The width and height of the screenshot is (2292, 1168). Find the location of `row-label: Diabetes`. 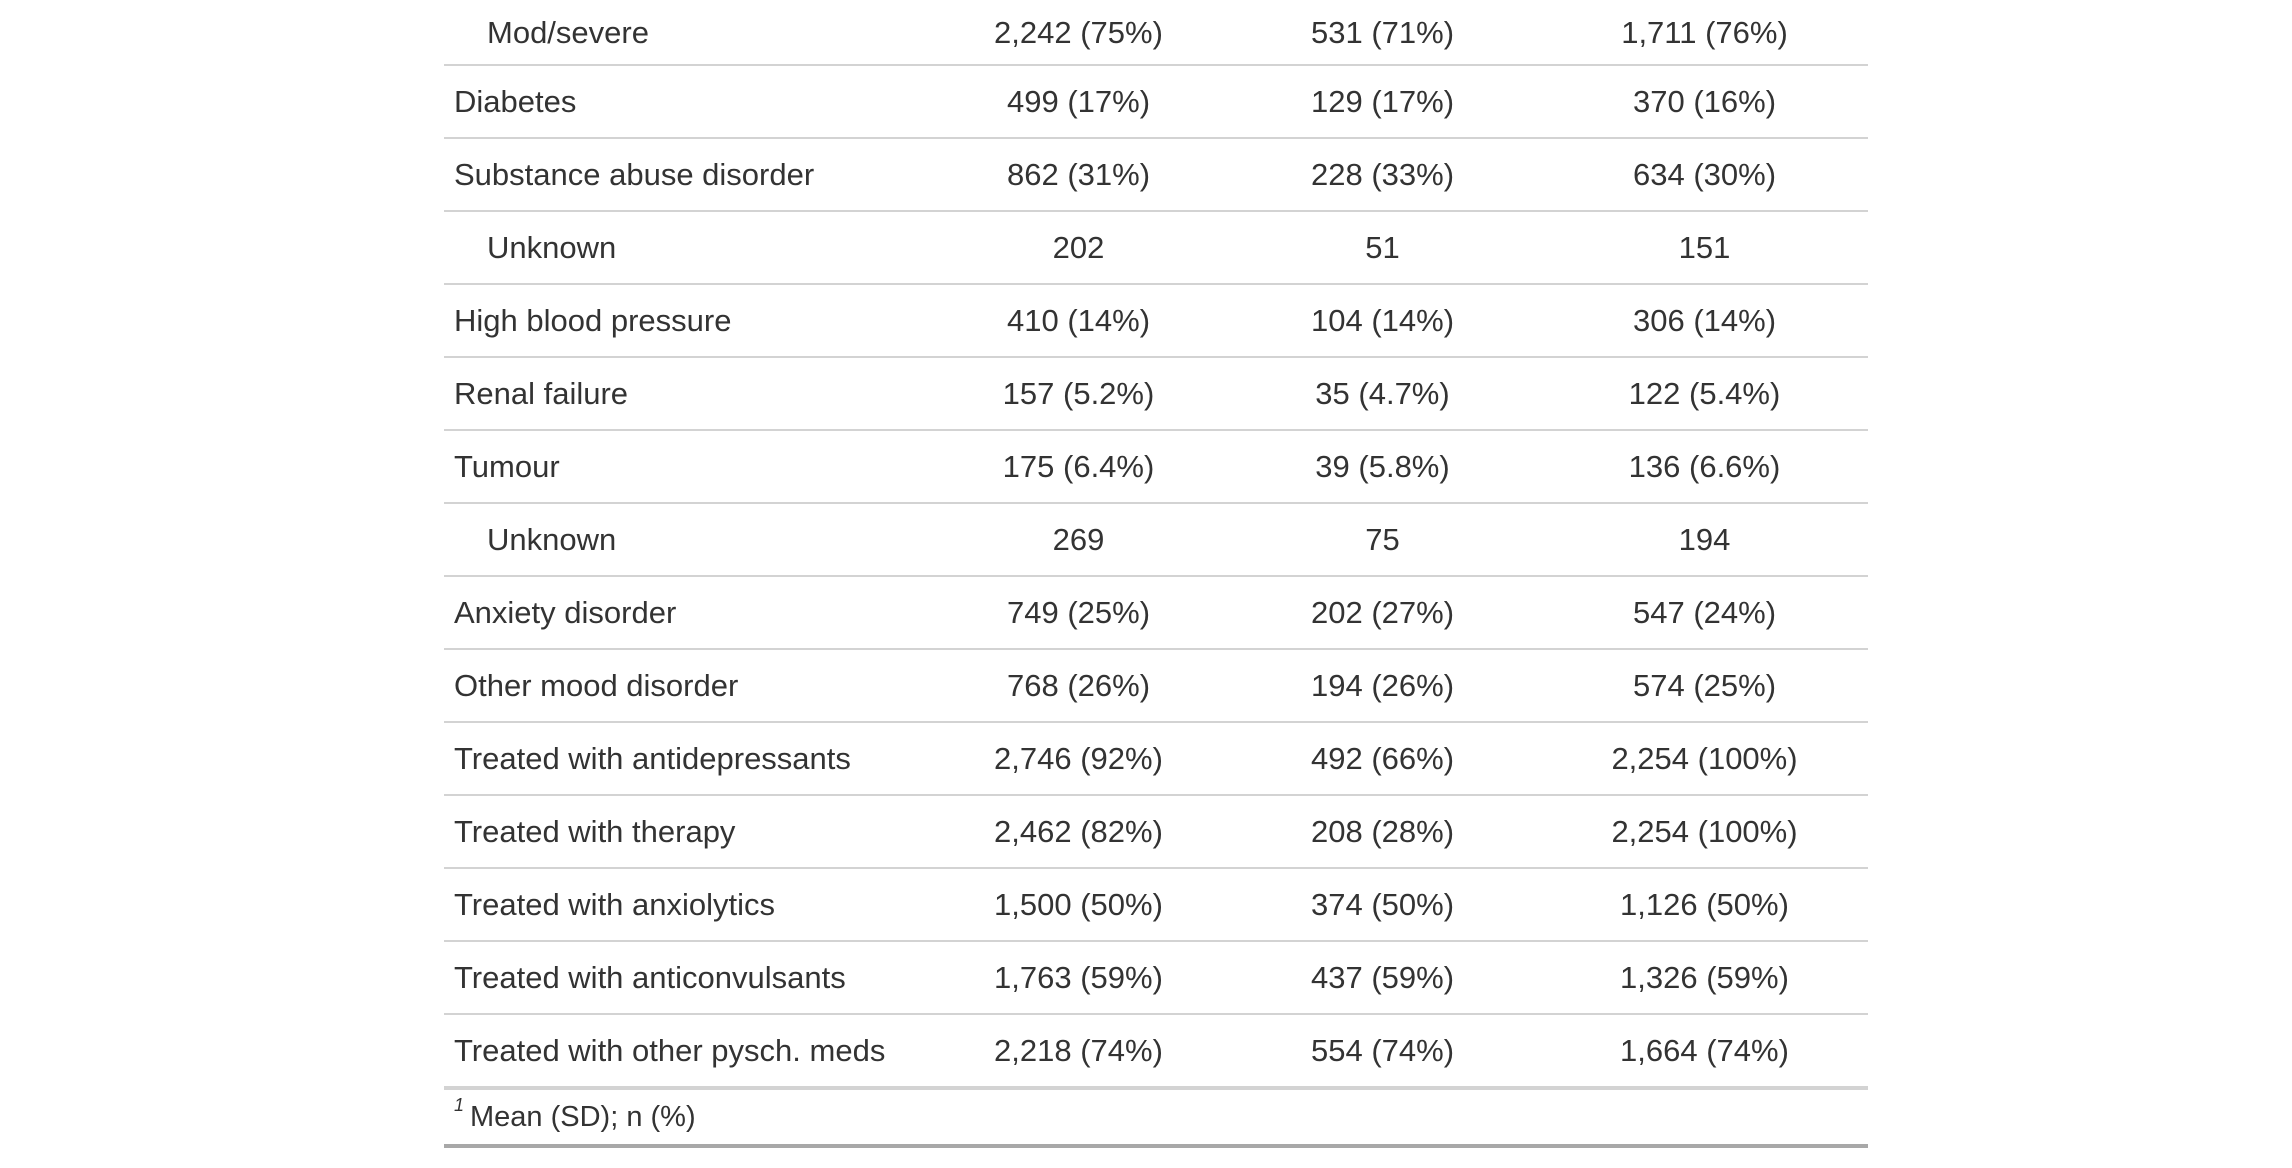

row-label: Diabetes is located at coordinates (688, 102).